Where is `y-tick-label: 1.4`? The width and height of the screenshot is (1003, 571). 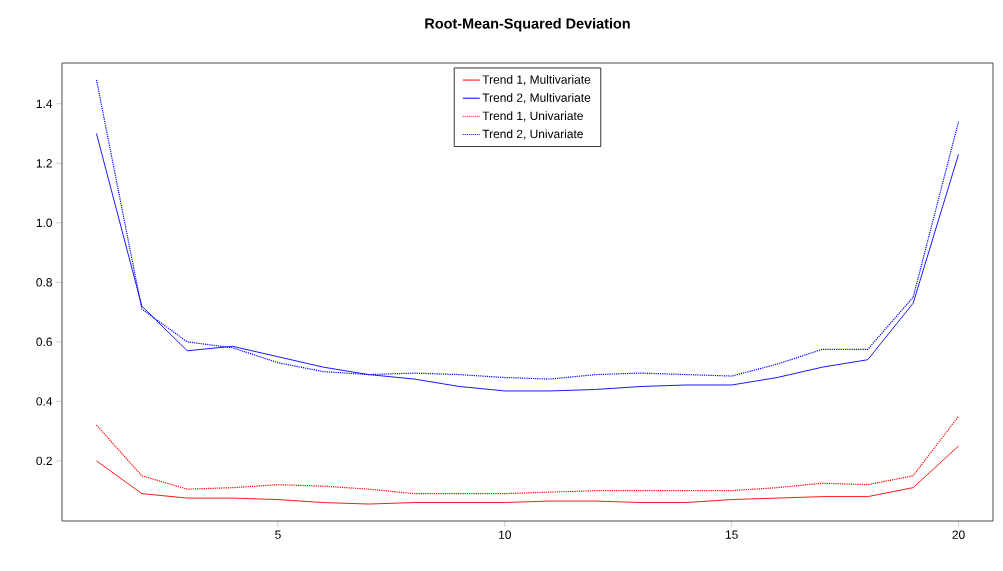 y-tick-label: 1.4 is located at coordinates (44, 103).